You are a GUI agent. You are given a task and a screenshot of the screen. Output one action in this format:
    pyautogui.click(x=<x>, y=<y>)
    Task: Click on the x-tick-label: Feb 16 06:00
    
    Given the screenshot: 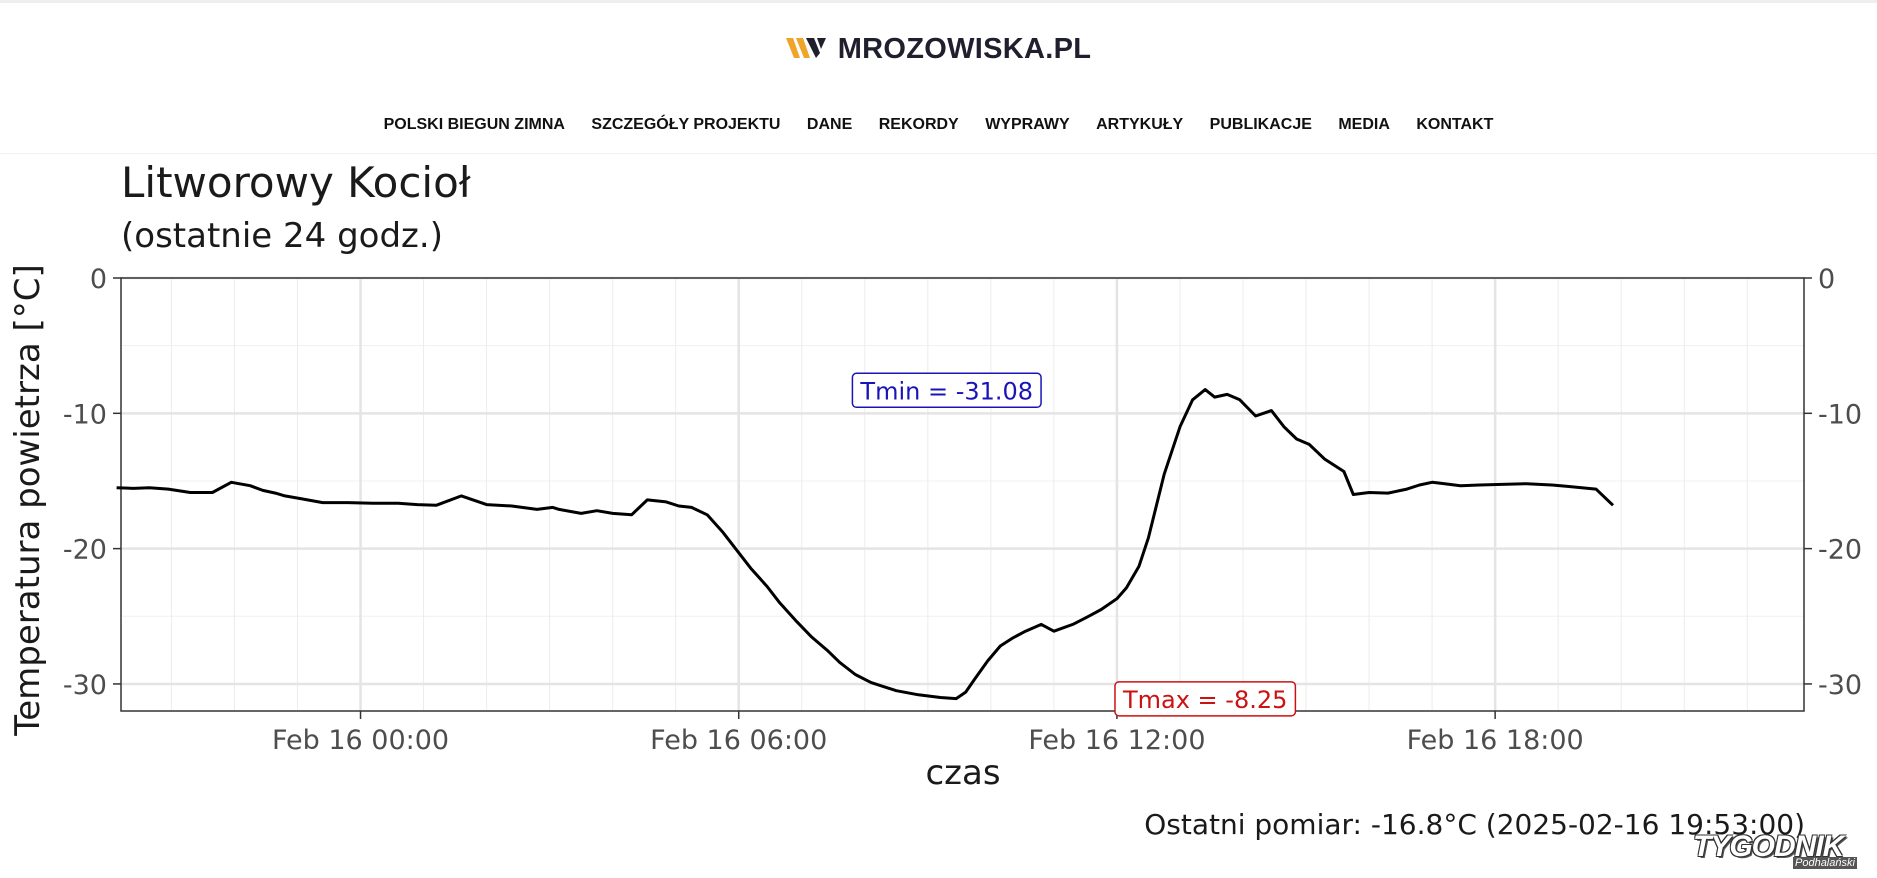 What is the action you would take?
    pyautogui.click(x=738, y=740)
    